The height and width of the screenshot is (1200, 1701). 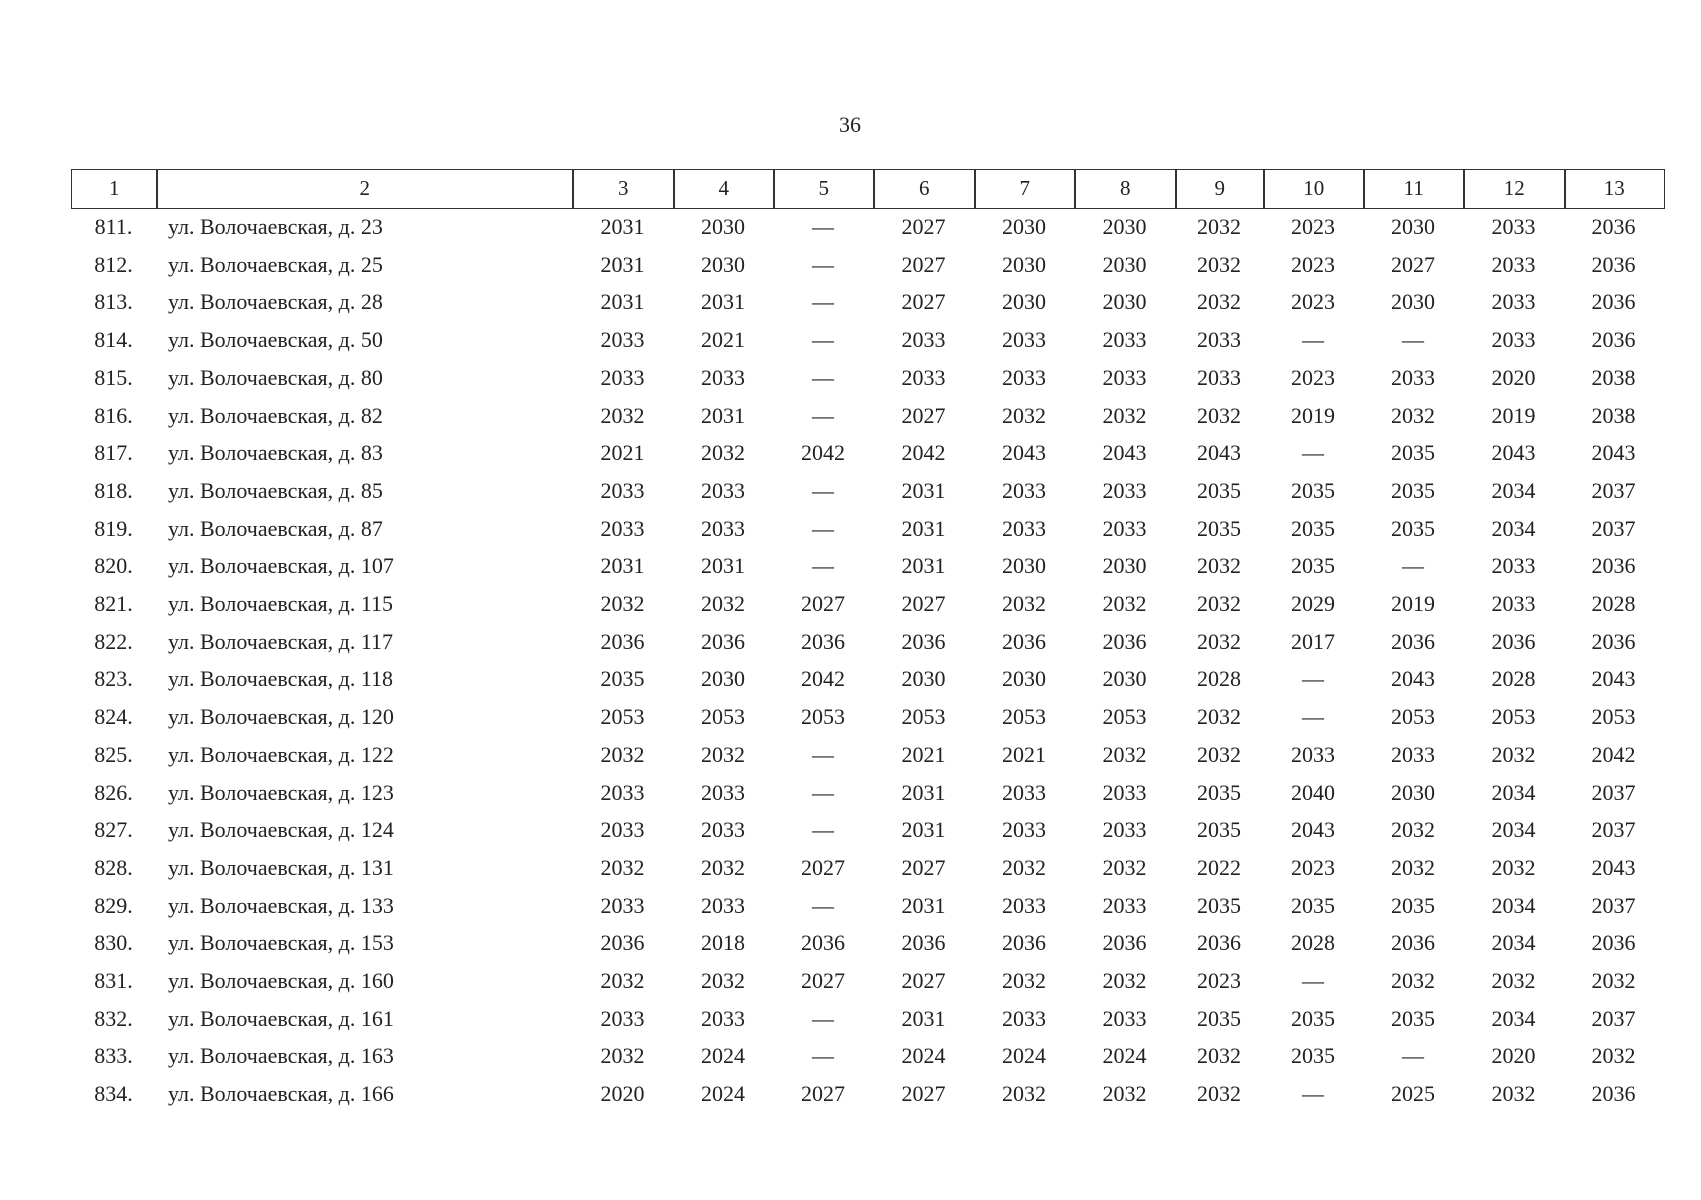 I want to click on year-cell: 2042, so click(x=1613, y=754).